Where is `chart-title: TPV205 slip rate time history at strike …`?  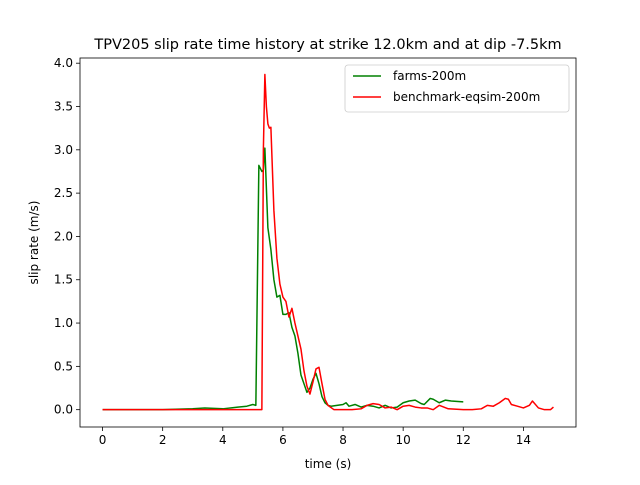
chart-title: TPV205 slip rate time history at strike … is located at coordinates (327, 45).